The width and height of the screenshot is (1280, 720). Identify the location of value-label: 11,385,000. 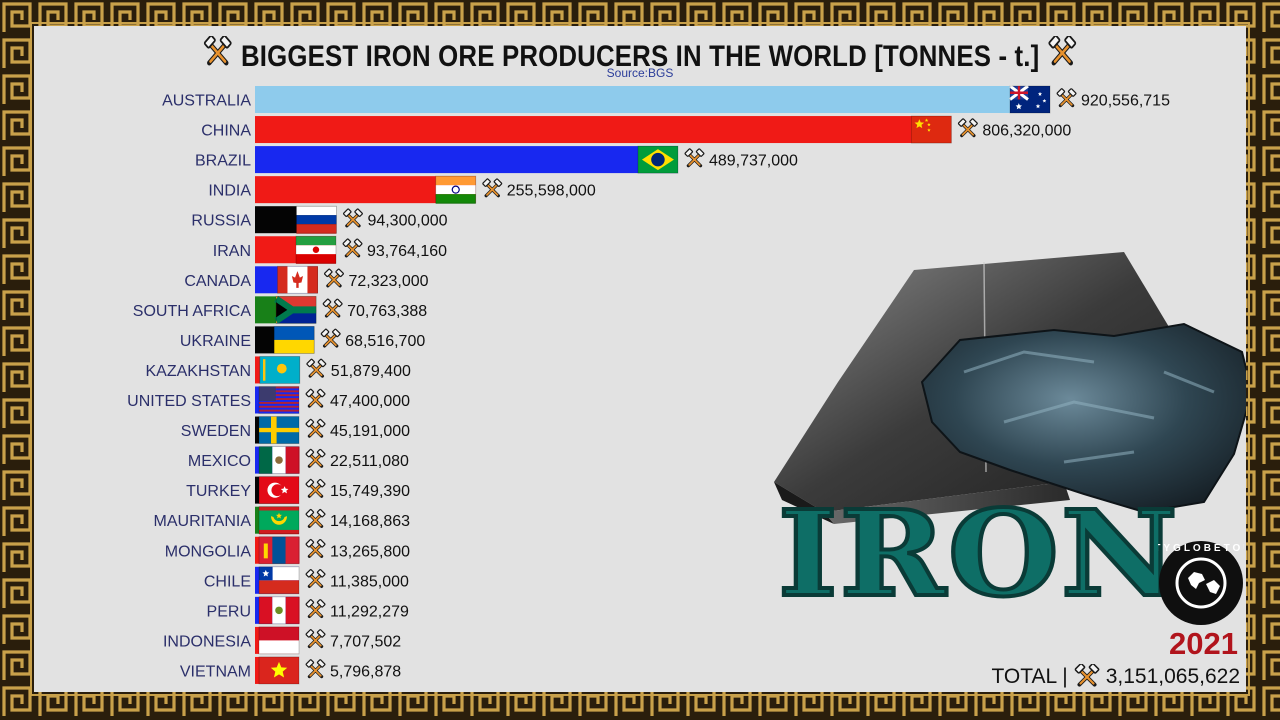
(369, 581).